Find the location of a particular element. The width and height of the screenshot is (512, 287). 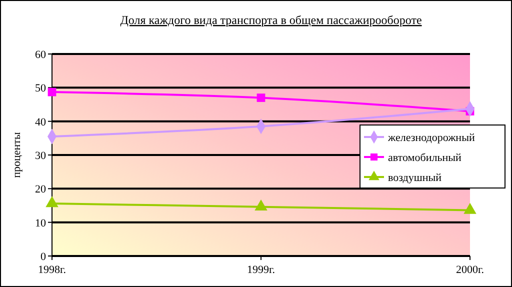

y-tick-label: 20 is located at coordinates (40, 190).